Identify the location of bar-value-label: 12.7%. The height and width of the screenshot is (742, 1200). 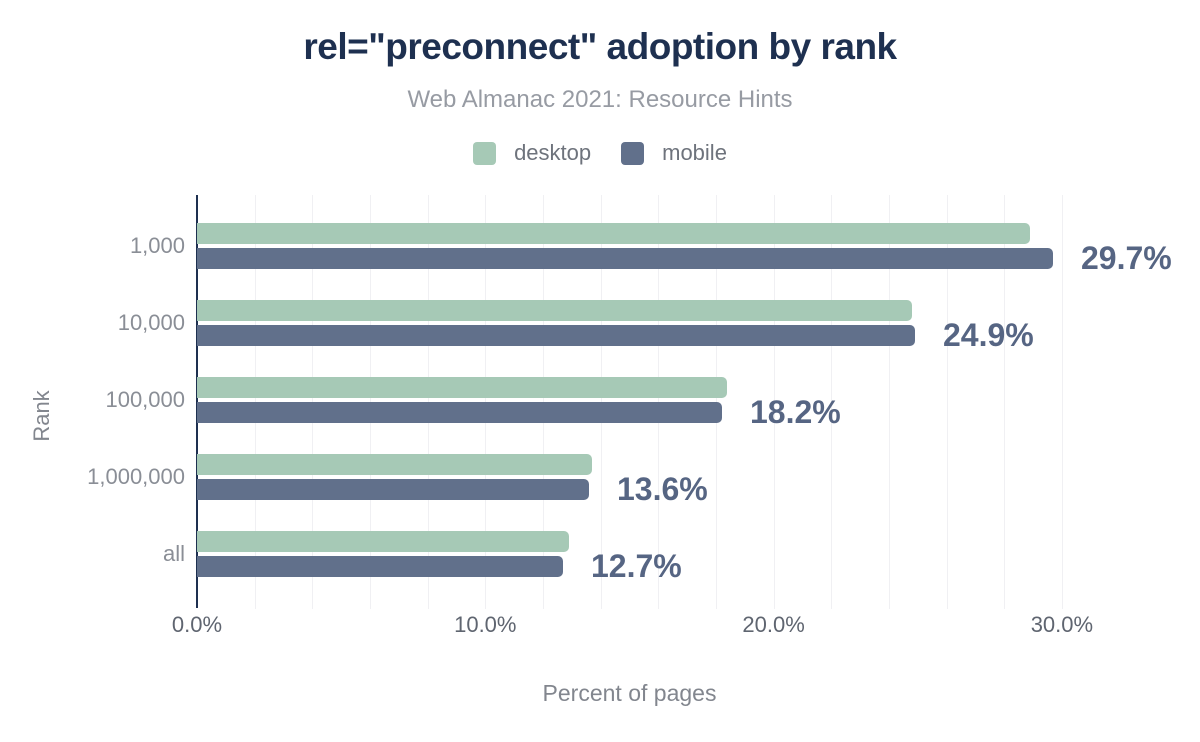
(636, 566).